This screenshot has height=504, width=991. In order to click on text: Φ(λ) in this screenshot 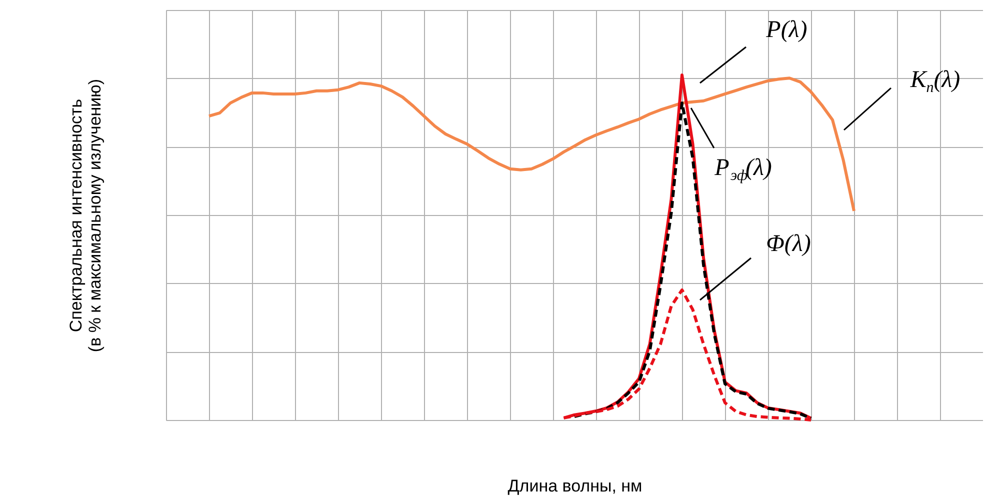, I will do `click(788, 244)`.